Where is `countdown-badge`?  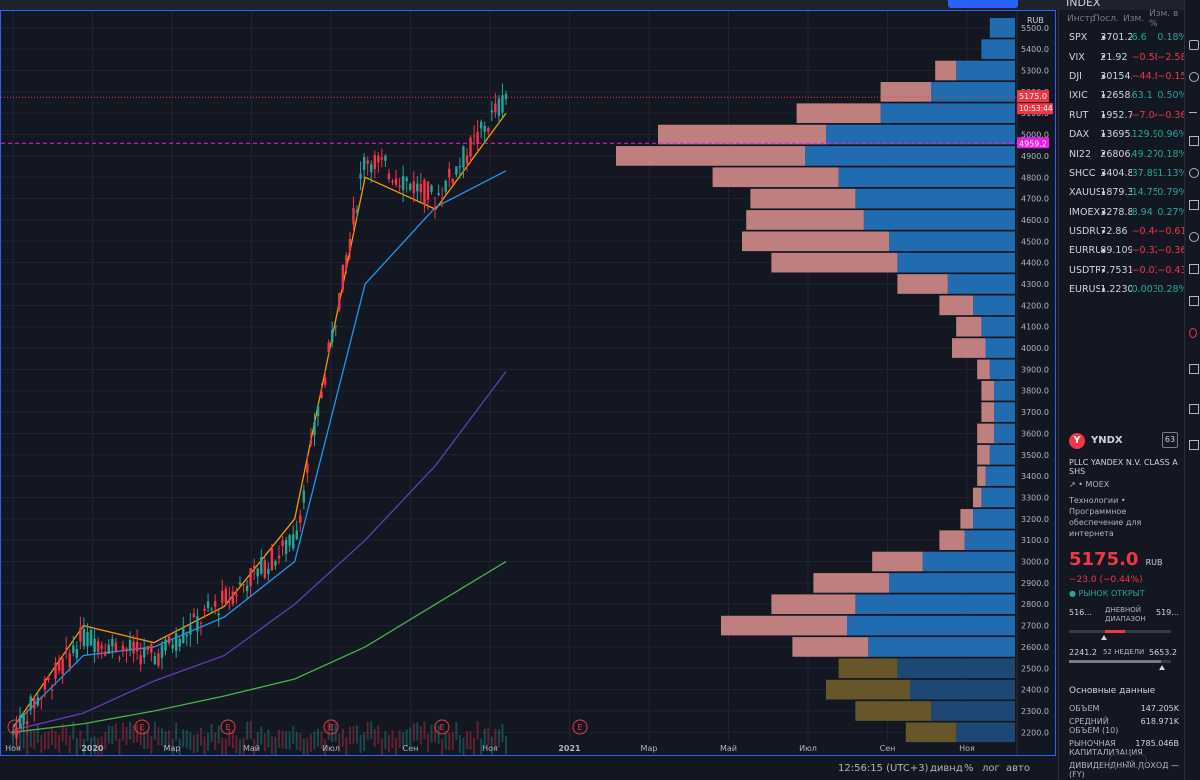
countdown-badge is located at coordinates (1035, 109).